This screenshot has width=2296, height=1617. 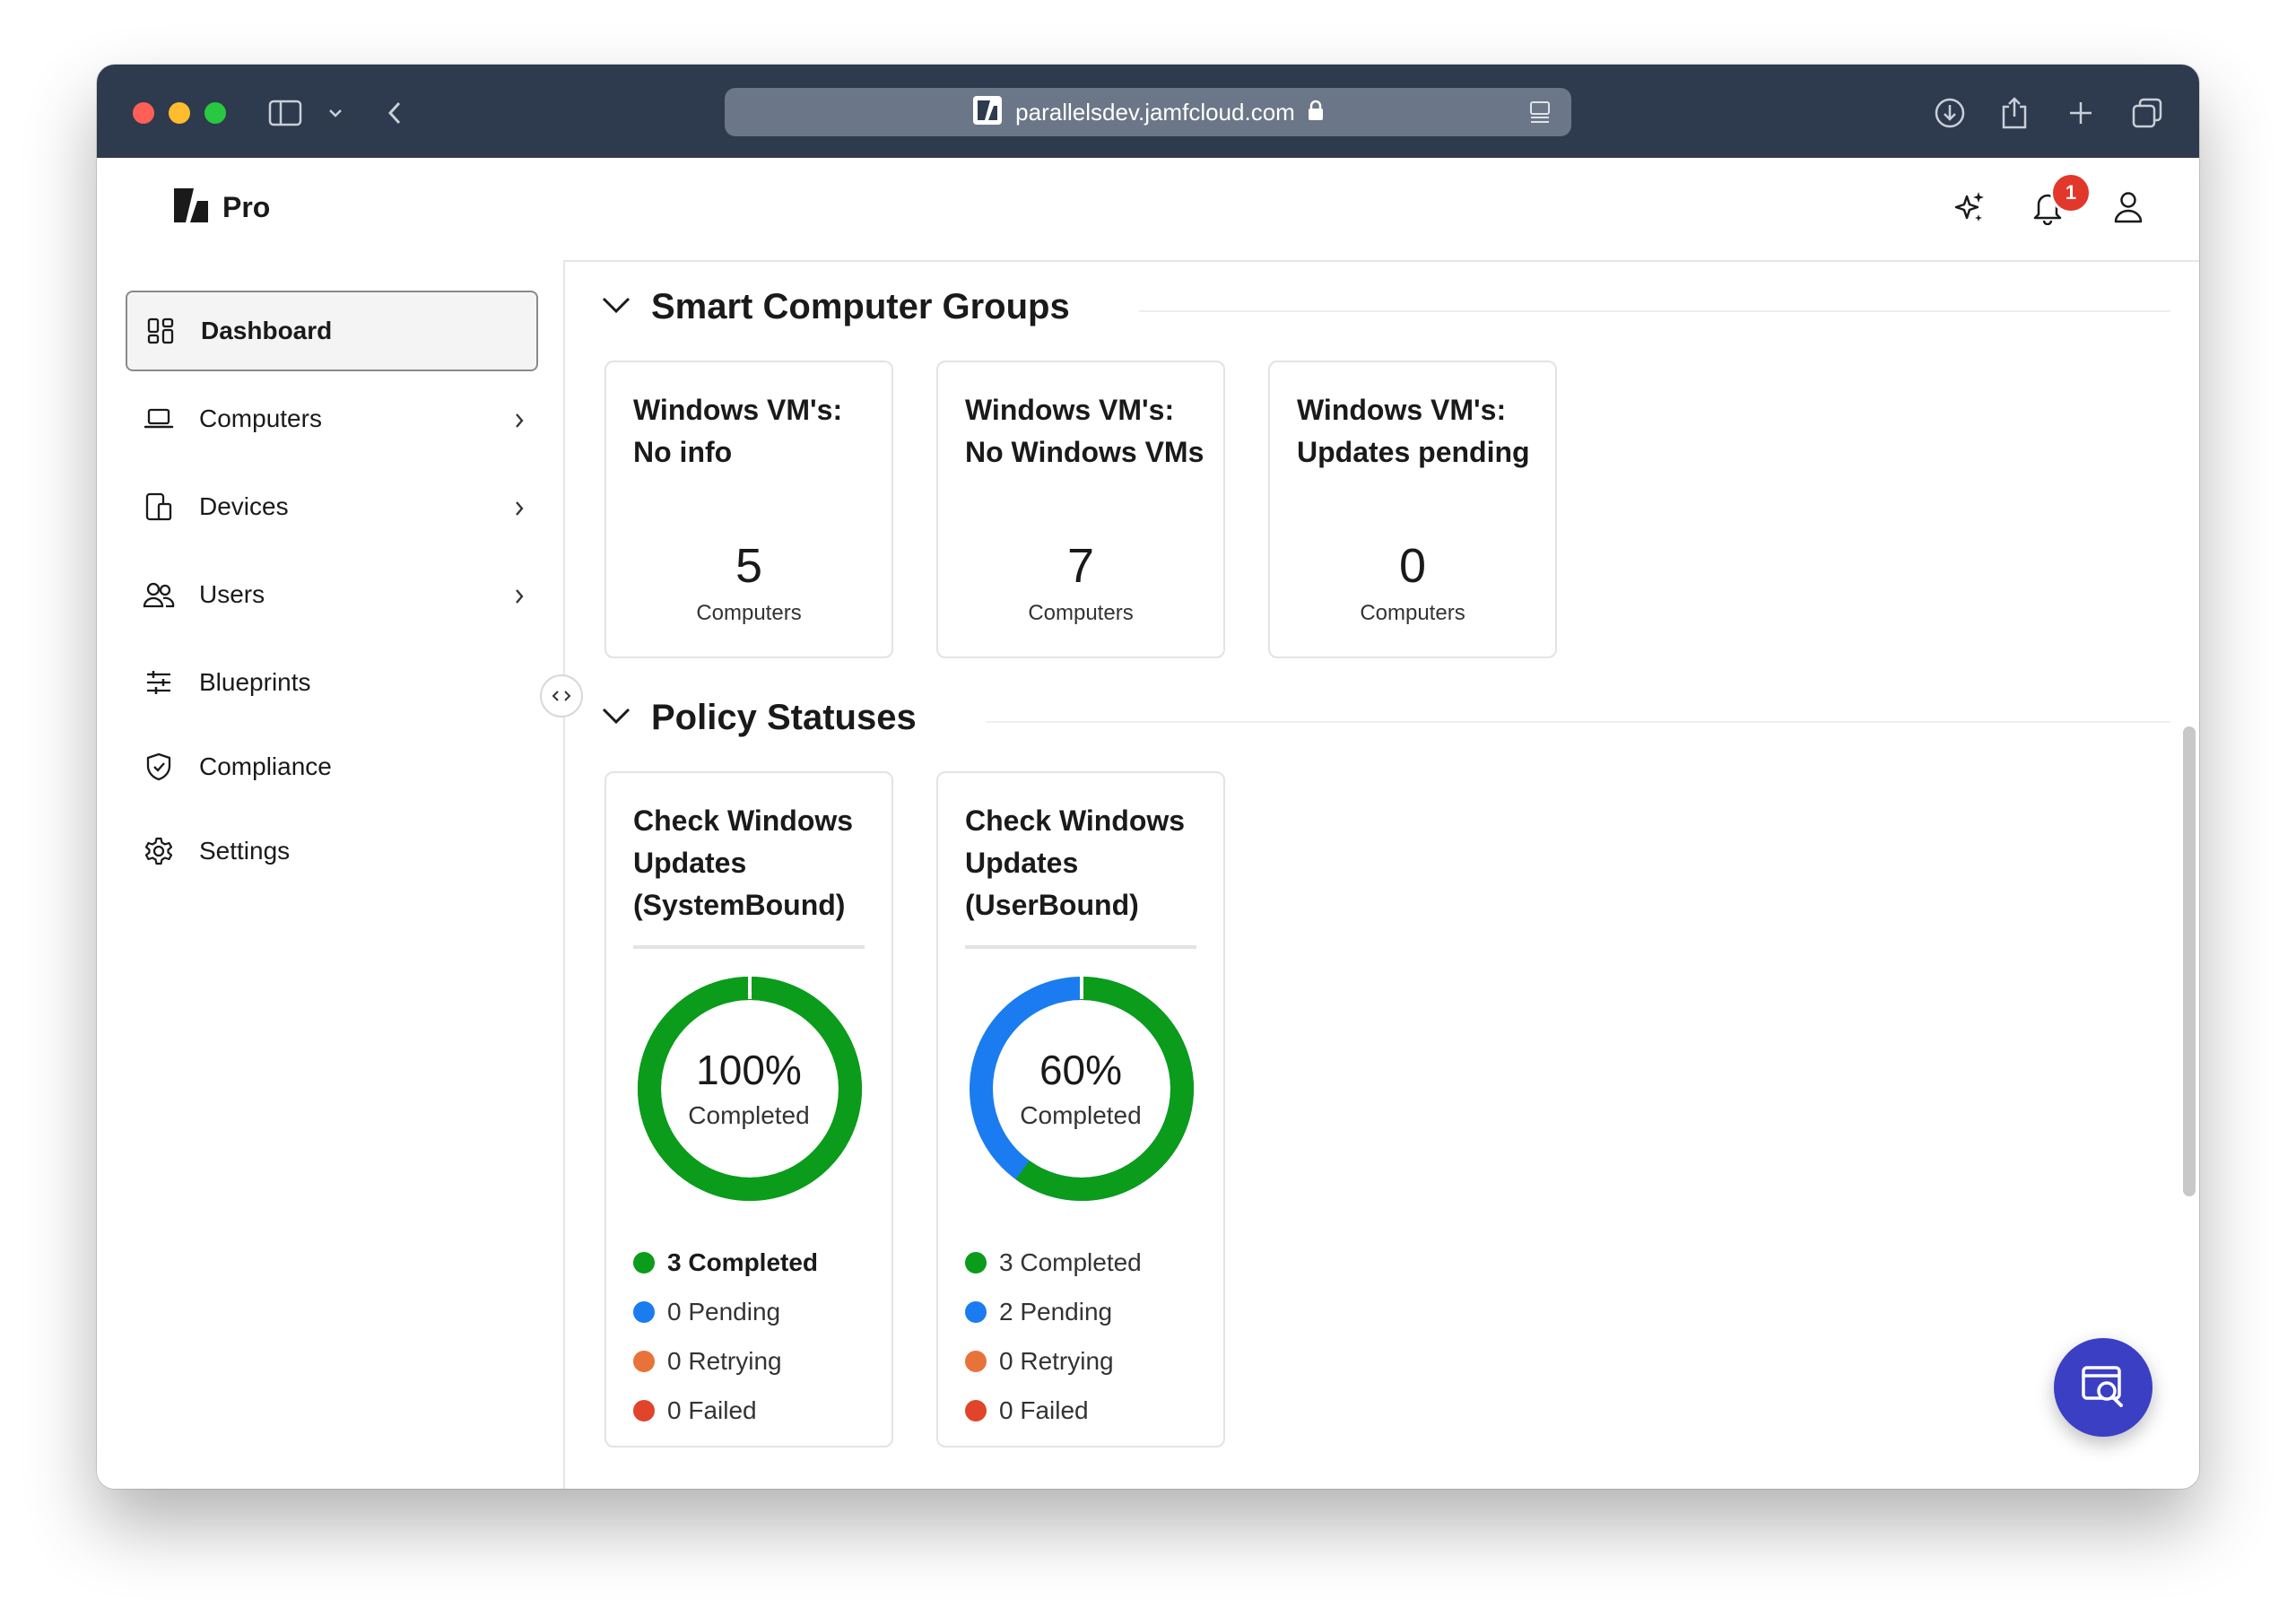 I want to click on sidebar-collapse-button, so click(x=561, y=695).